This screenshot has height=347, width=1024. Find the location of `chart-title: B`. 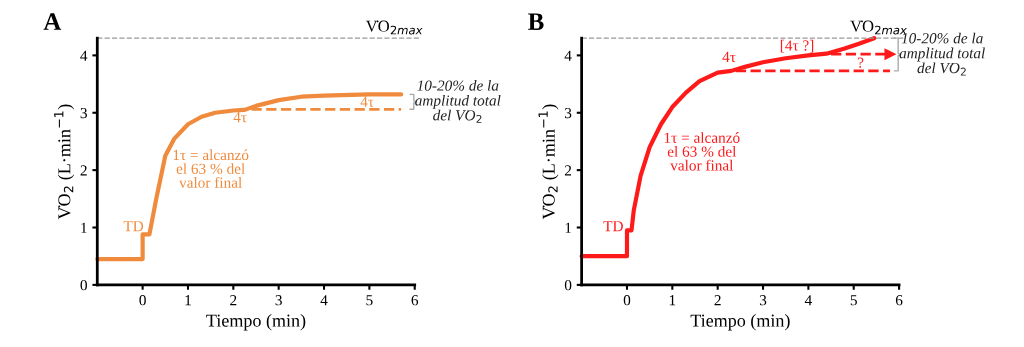

chart-title: B is located at coordinates (536, 21).